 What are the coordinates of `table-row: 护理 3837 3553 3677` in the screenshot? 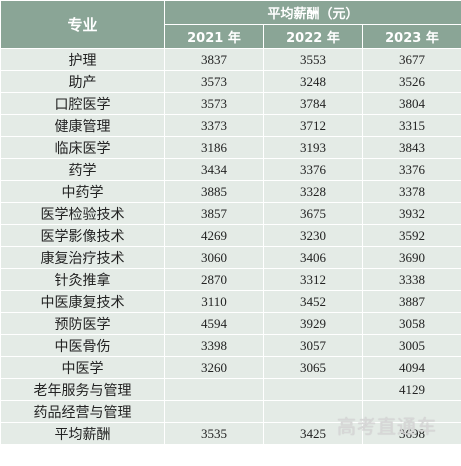 It's located at (230, 59).